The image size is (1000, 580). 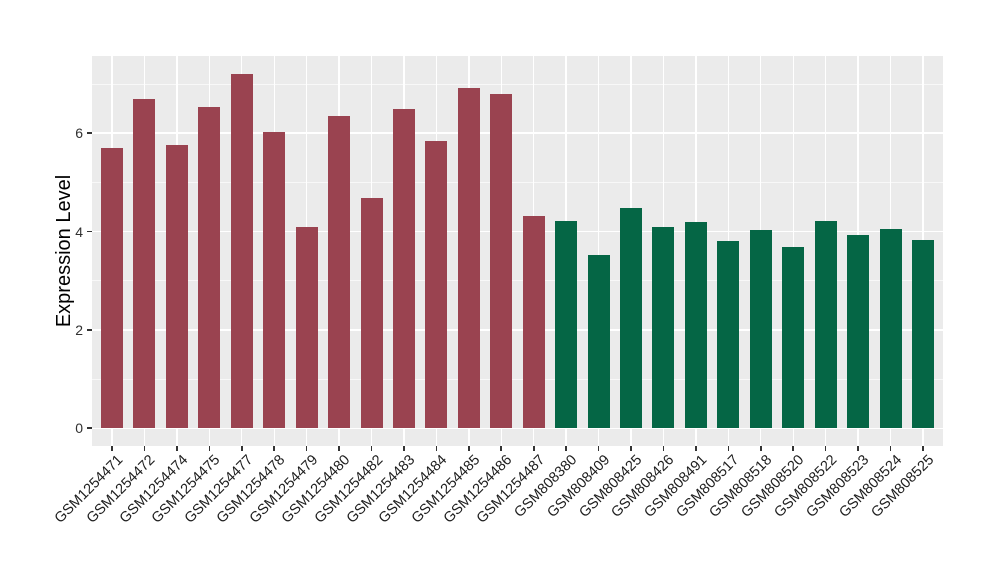 I want to click on bar-GSM808522, so click(x=825, y=324).